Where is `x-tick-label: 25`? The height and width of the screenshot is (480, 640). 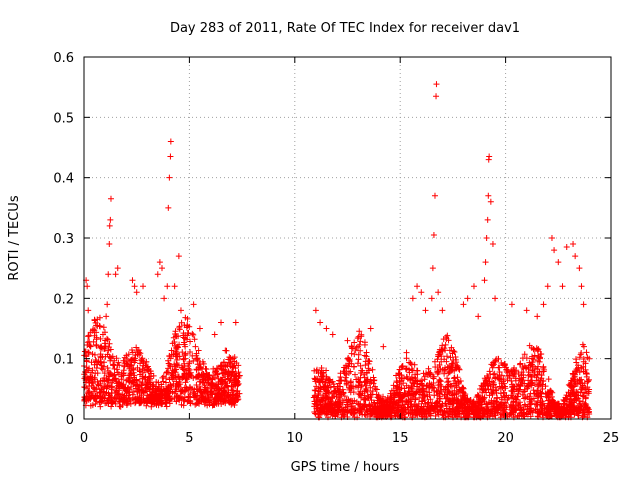
x-tick-label: 25 is located at coordinates (611, 438).